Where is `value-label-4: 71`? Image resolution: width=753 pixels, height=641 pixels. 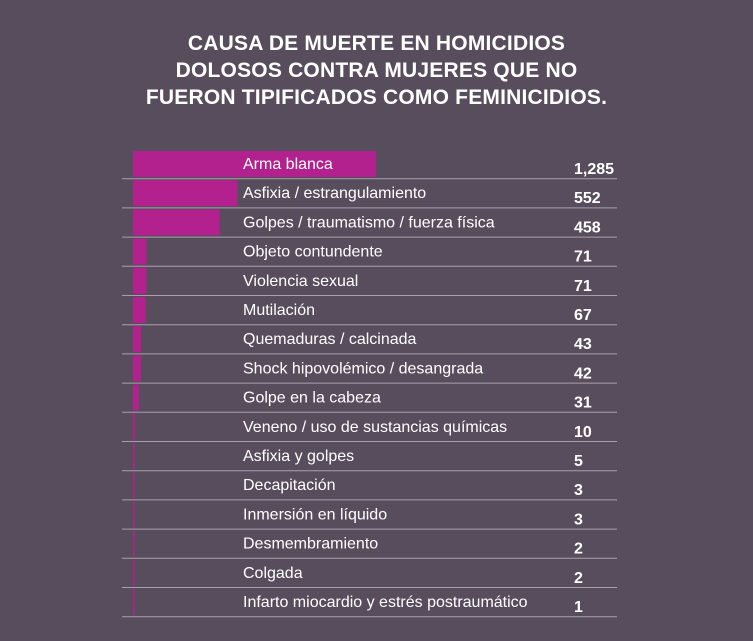
value-label-4: 71 is located at coordinates (583, 286).